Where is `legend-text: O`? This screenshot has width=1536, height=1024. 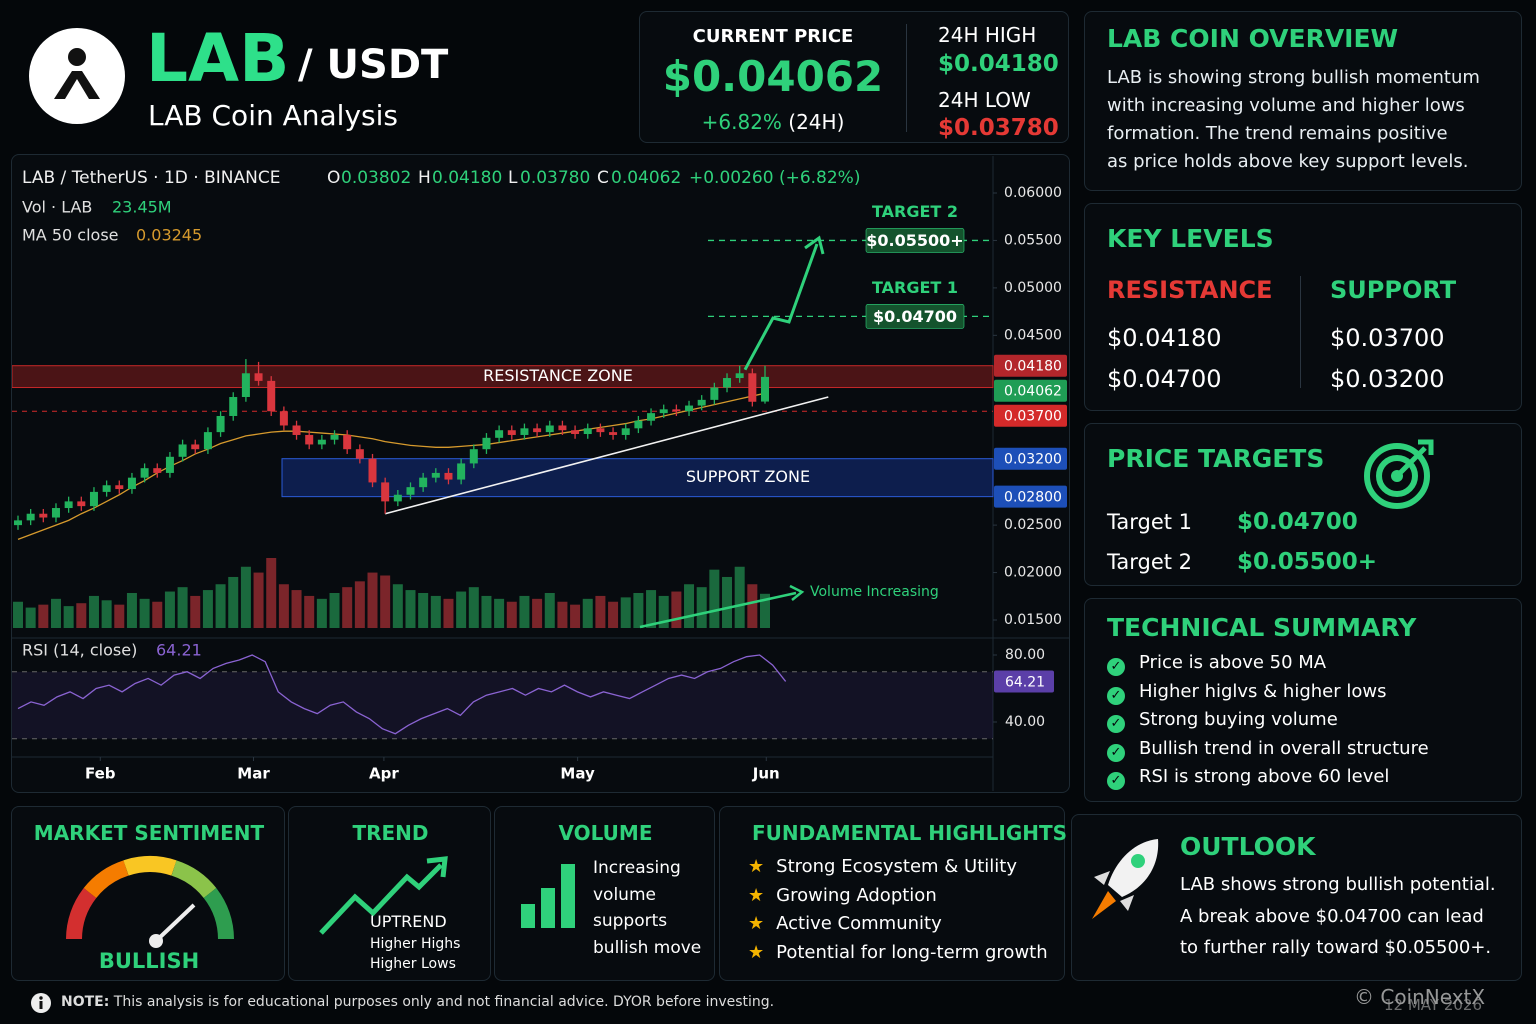 legend-text: O is located at coordinates (333, 178).